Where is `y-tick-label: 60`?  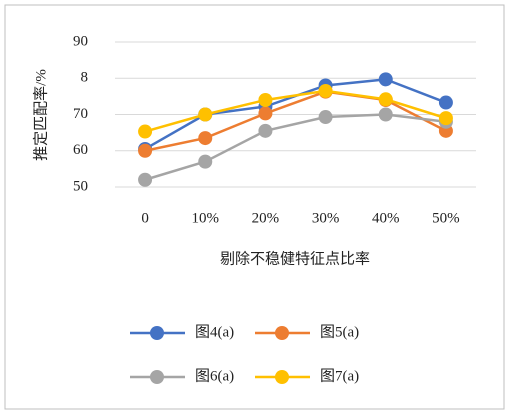
y-tick-label: 60 is located at coordinates (80, 150).